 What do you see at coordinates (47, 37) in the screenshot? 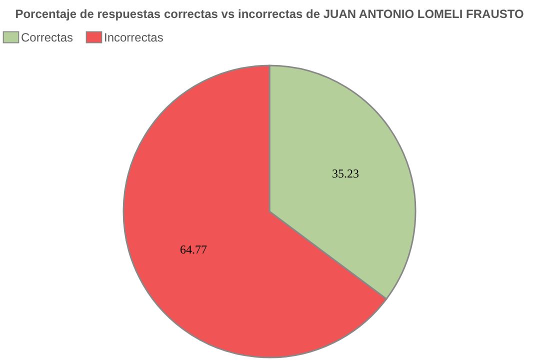
I see `legend-label: Correctas` at bounding box center [47, 37].